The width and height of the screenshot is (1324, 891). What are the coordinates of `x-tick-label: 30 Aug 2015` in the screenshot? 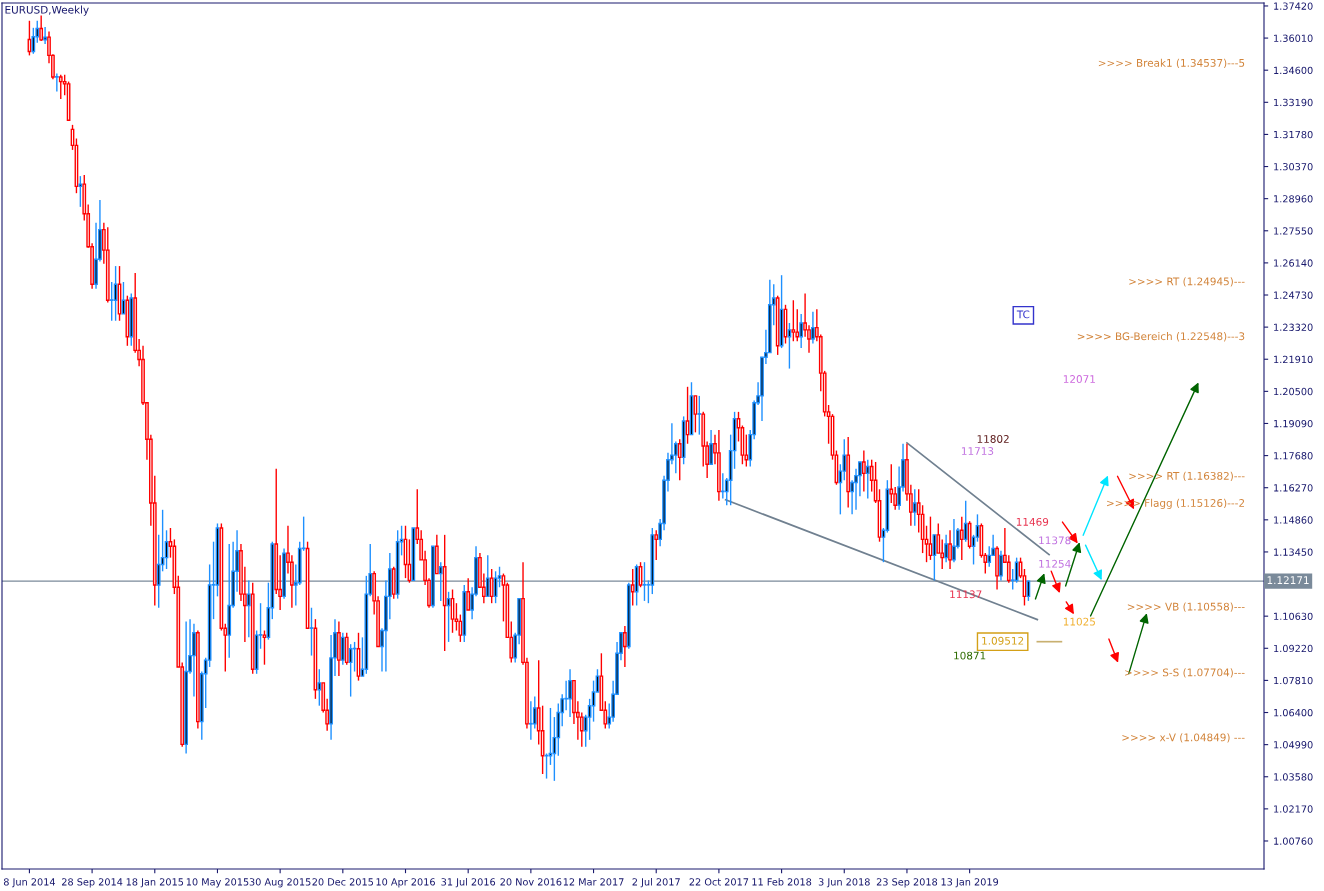 It's located at (280, 883).